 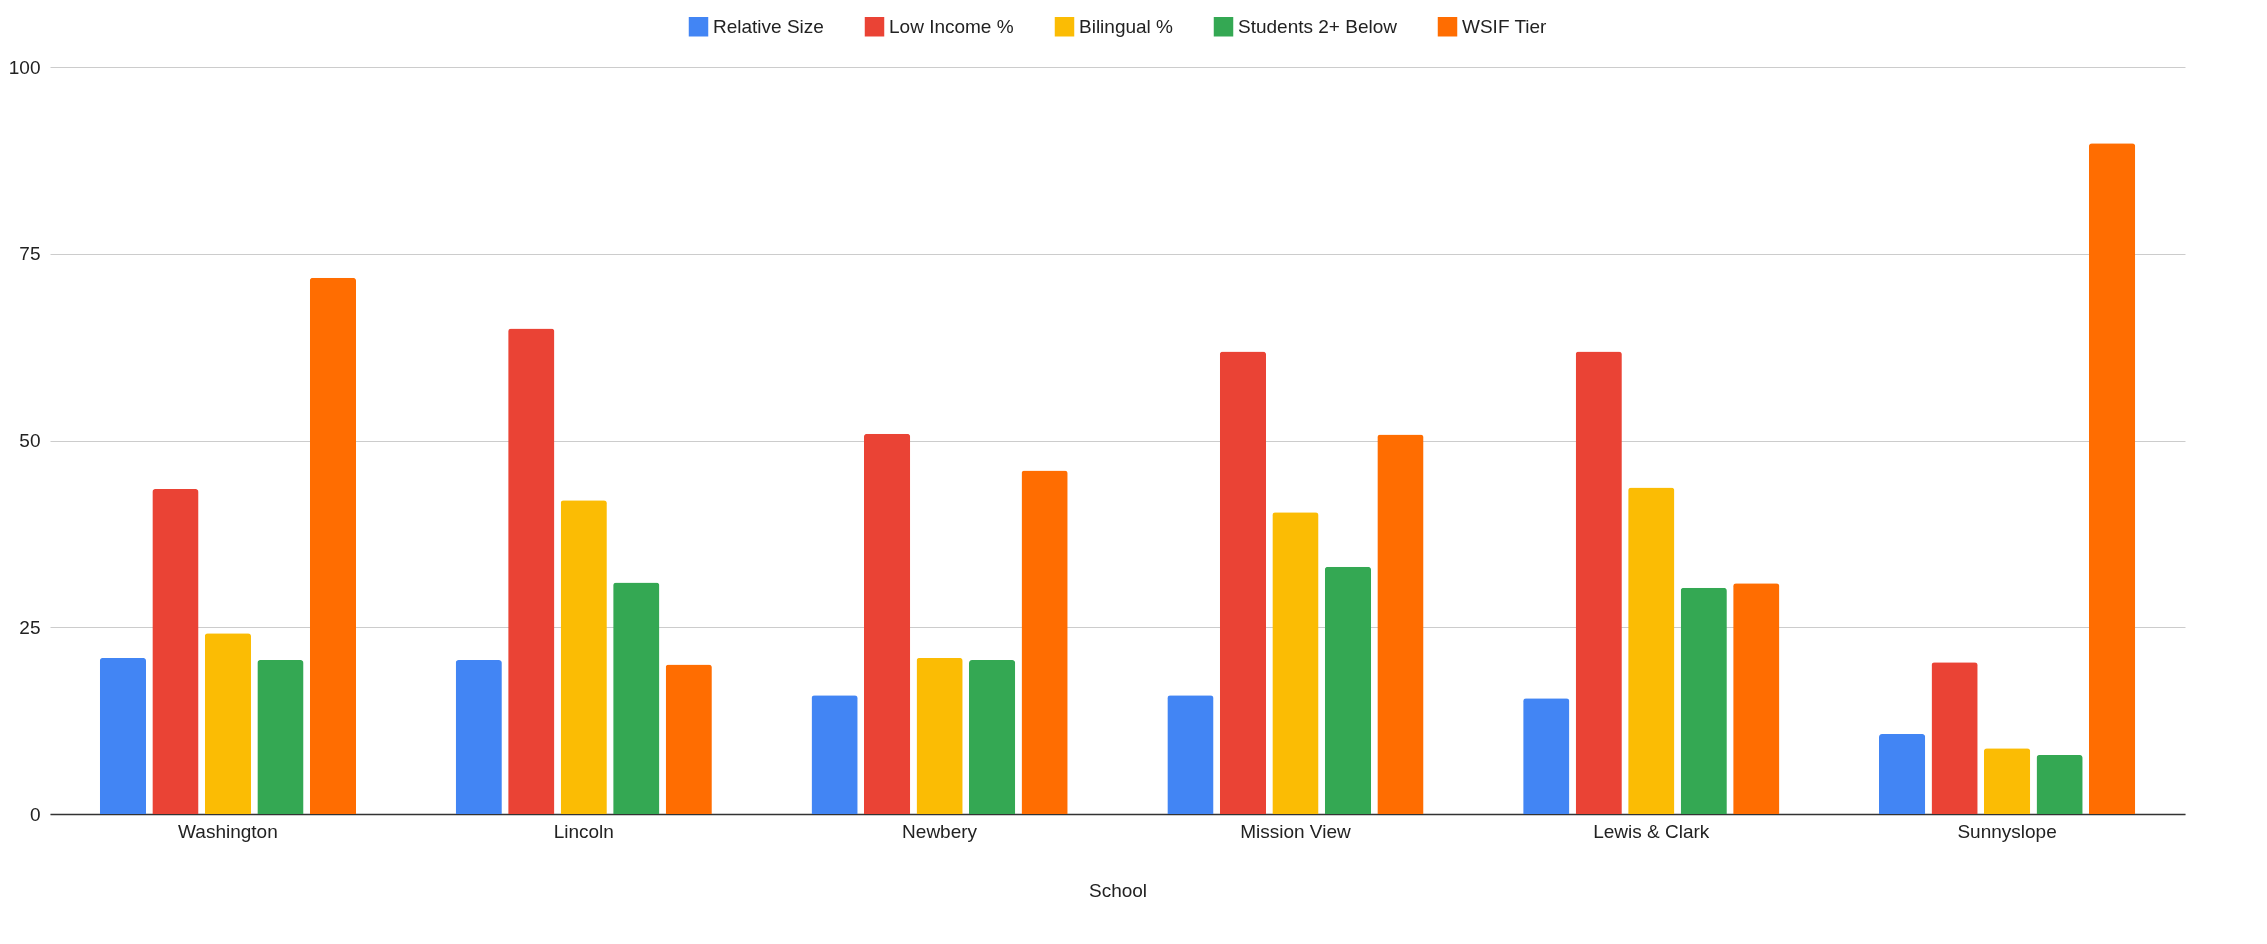 I want to click on y-tick-label: 50, so click(x=30, y=440).